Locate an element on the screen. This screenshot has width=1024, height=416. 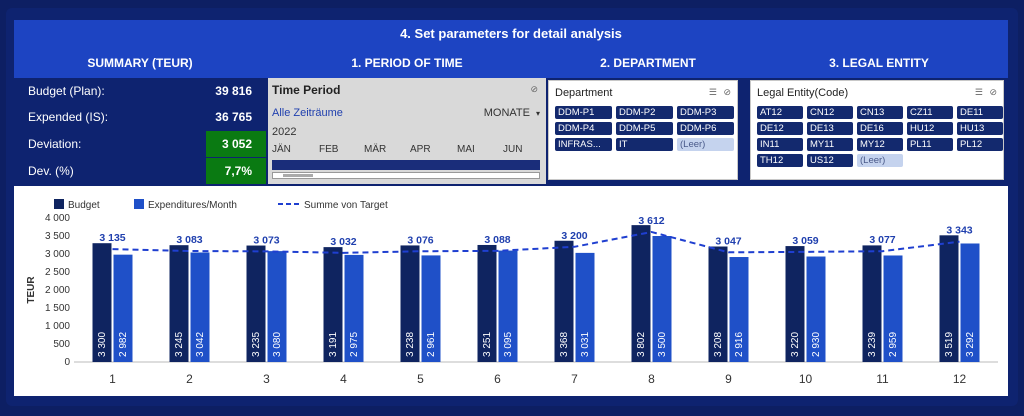
department-item: DDM-P1 is located at coordinates (583, 112).